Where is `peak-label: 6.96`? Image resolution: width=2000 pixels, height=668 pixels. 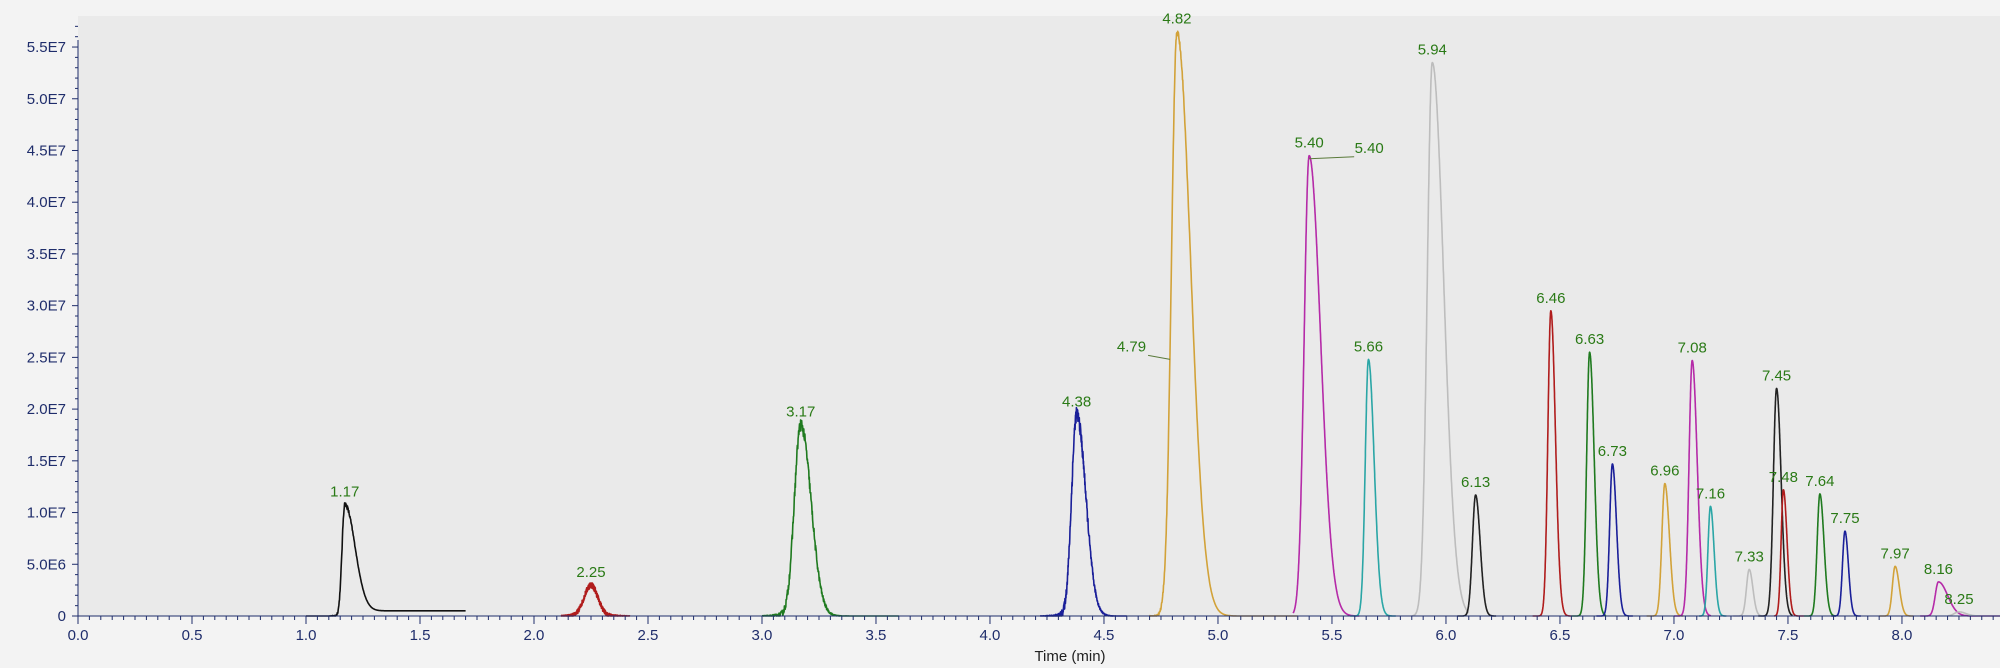
peak-label: 6.96 is located at coordinates (1664, 471).